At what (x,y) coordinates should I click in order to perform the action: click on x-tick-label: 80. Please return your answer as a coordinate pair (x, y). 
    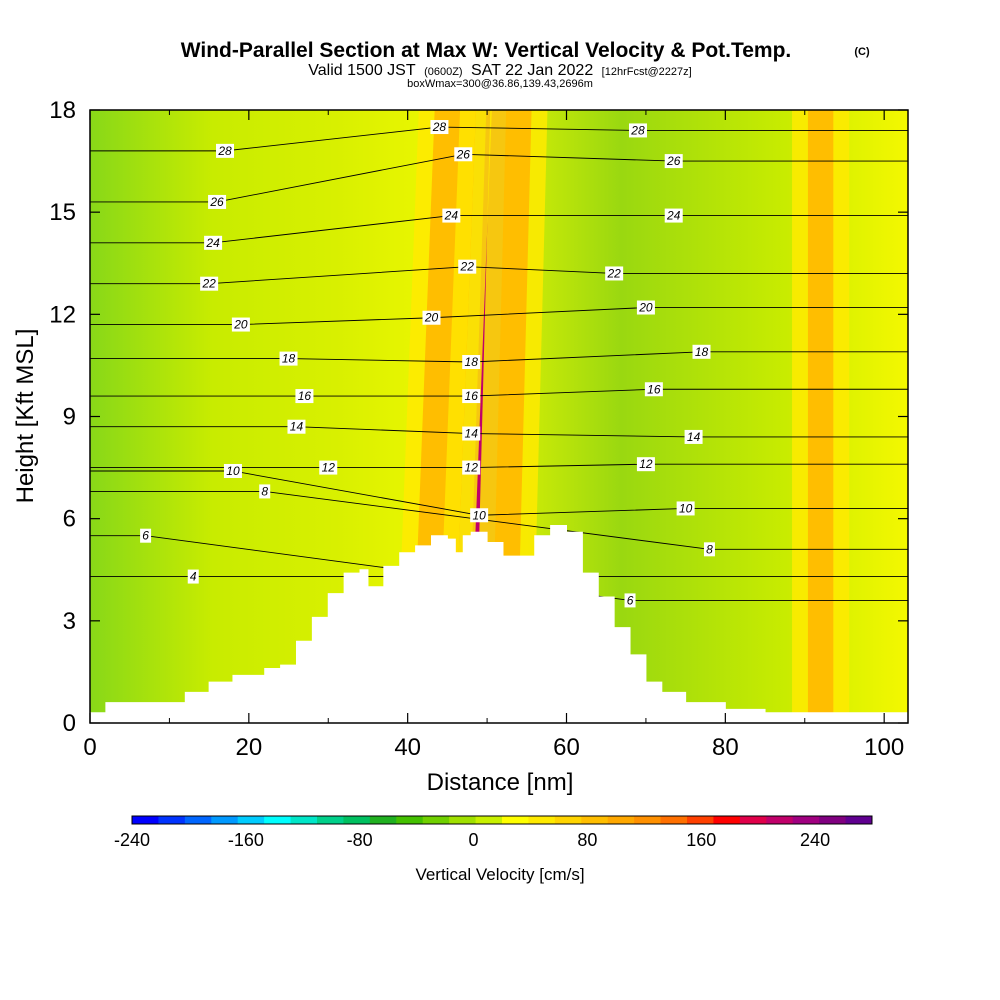
    Looking at the image, I should click on (725, 747).